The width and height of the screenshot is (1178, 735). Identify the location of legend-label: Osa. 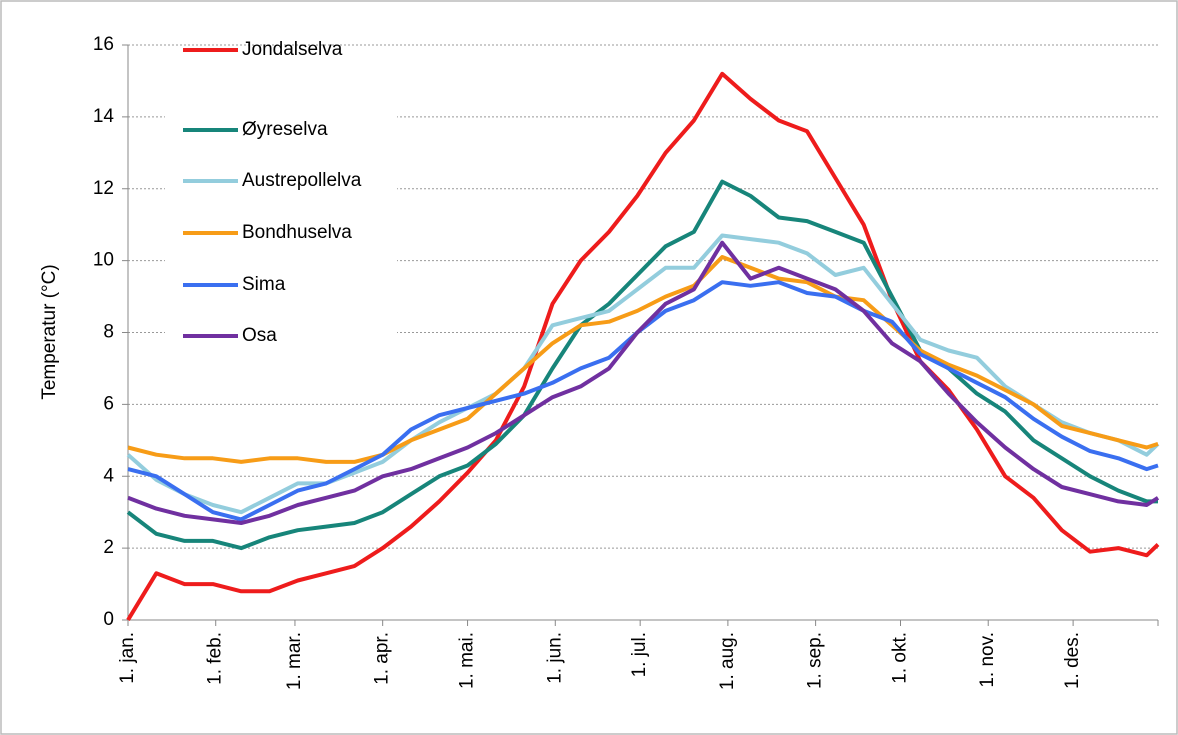
(259, 335).